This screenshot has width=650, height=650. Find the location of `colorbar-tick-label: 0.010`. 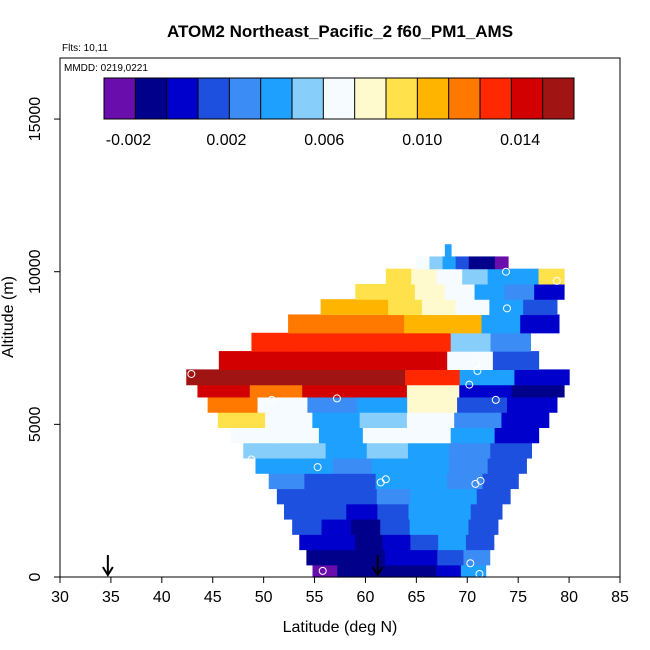

colorbar-tick-label: 0.010 is located at coordinates (422, 140).